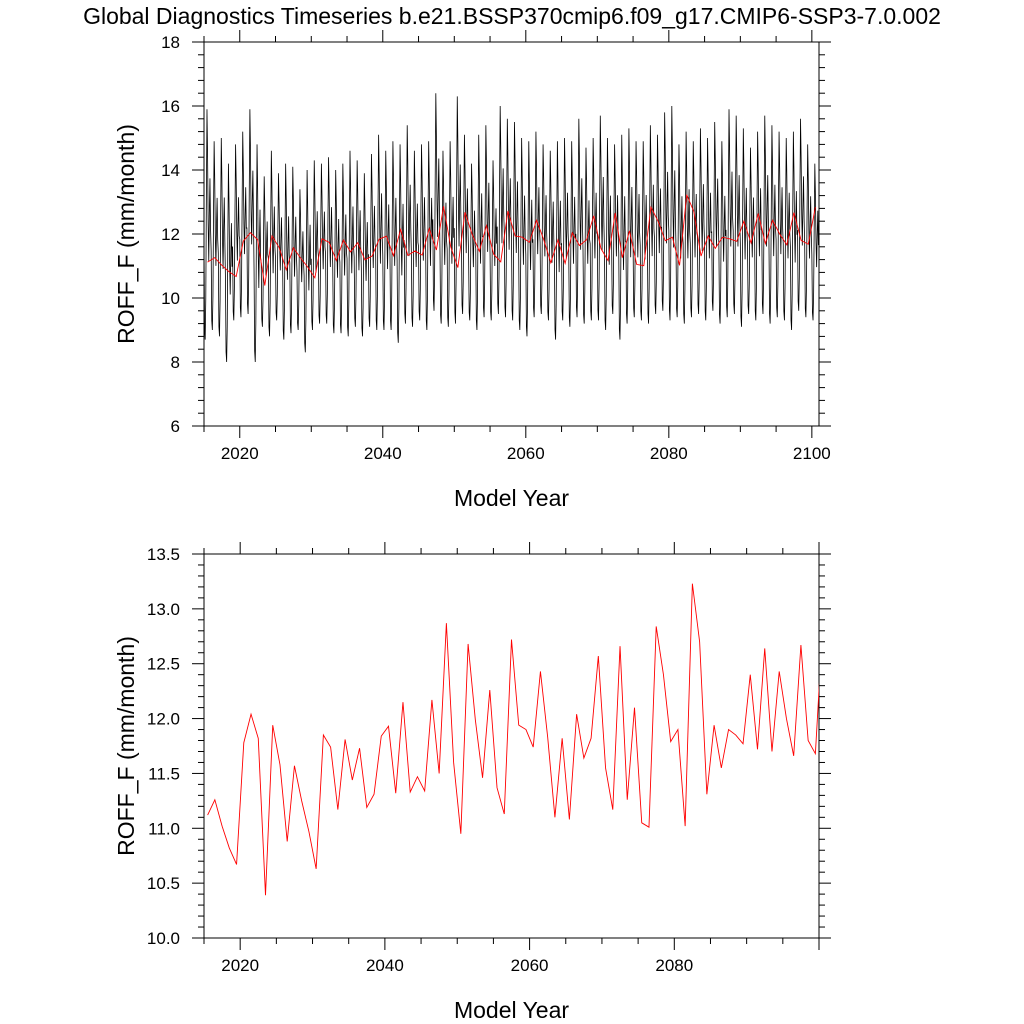 This screenshot has height=1024, width=1024. I want to click on y-tick-label: 12.0, so click(163, 719).